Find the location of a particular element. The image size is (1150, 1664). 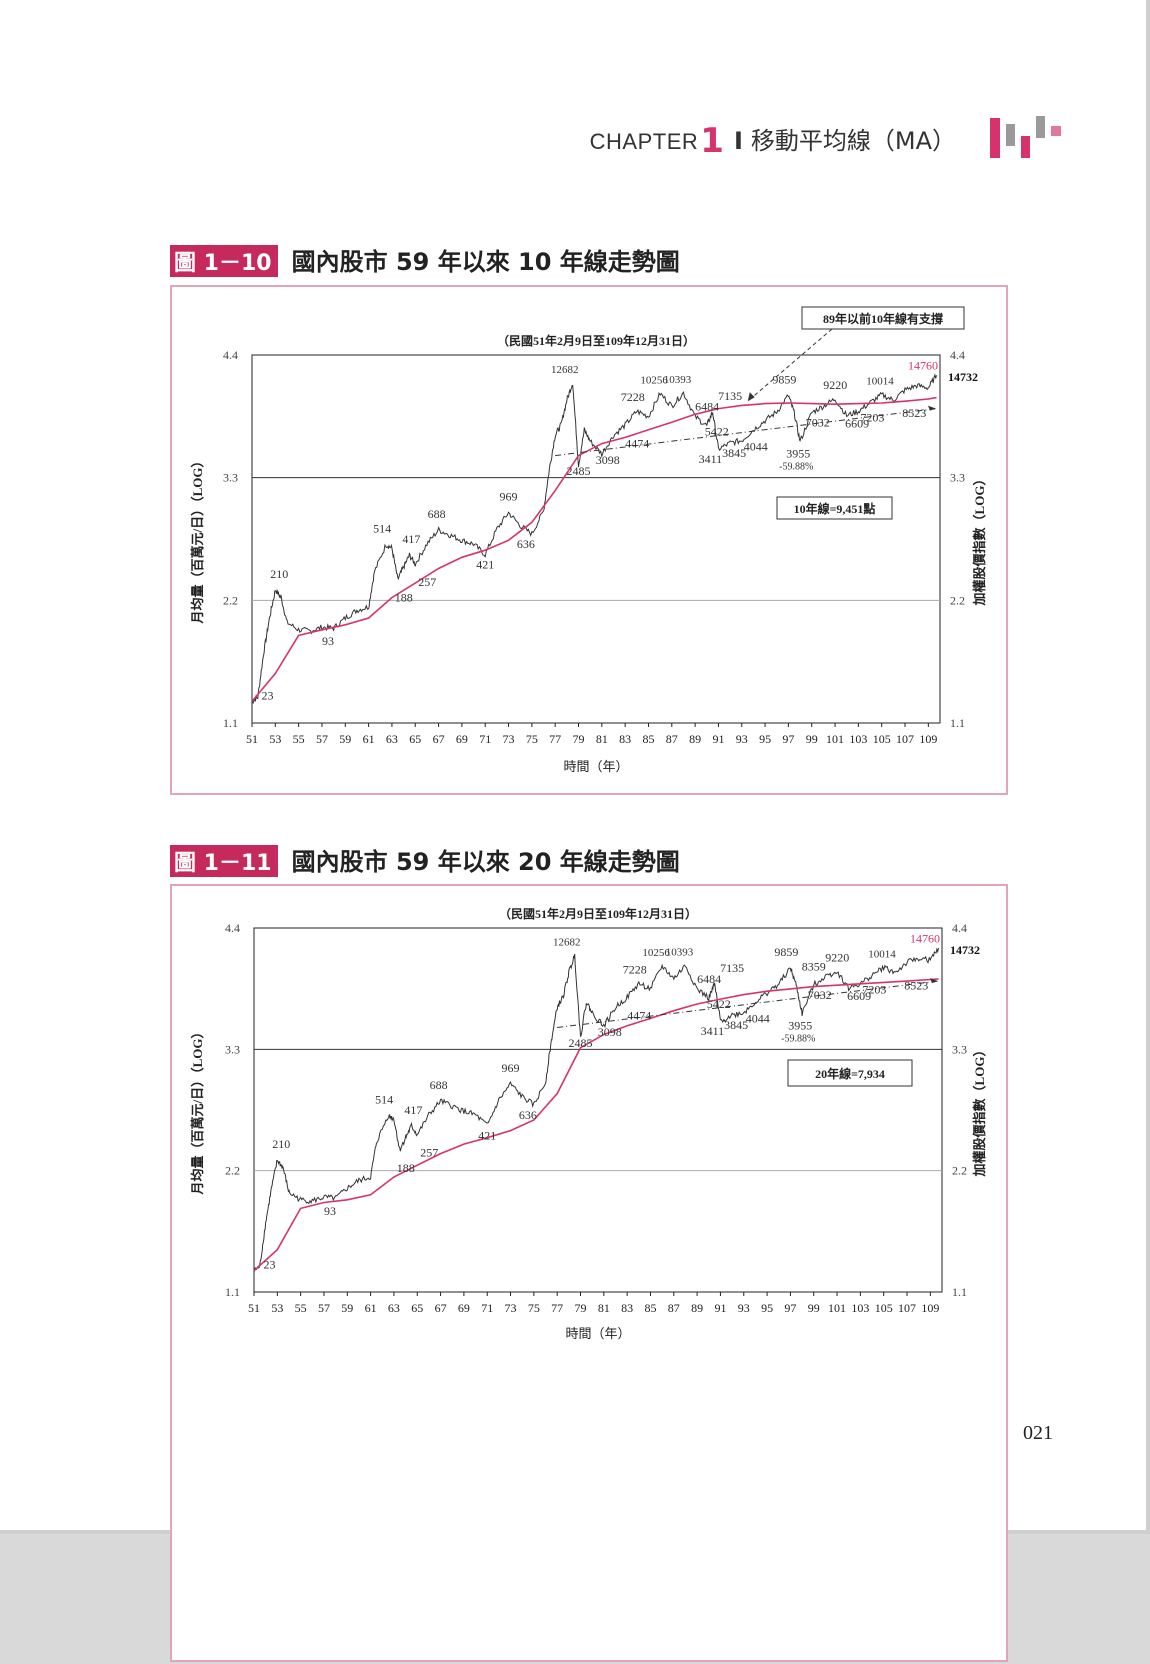

data-label-last: 14732 is located at coordinates (963, 377).